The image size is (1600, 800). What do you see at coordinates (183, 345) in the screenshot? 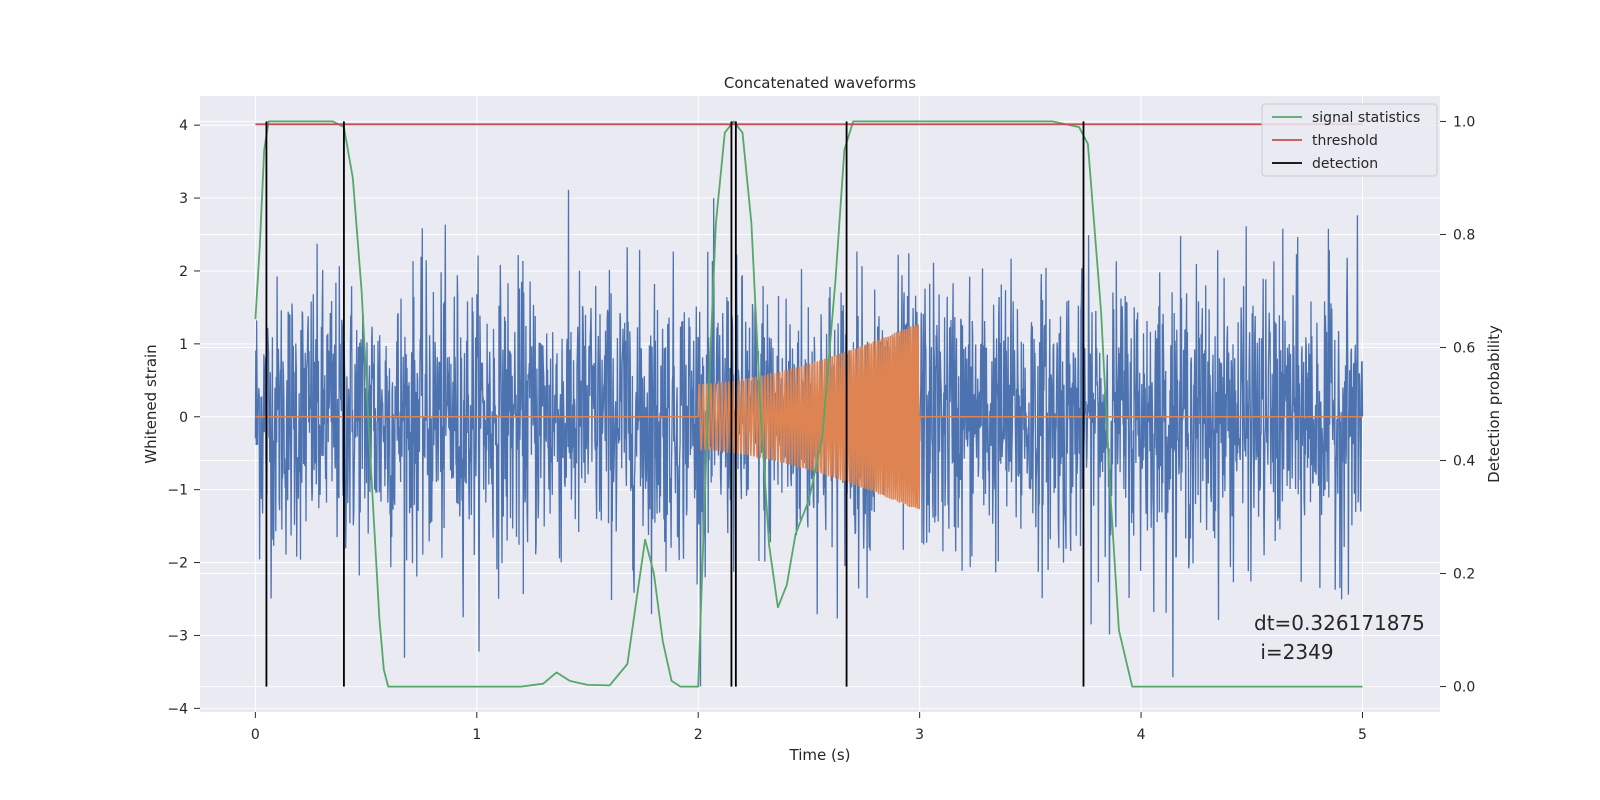
I see `y-tick-label: 1` at bounding box center [183, 345].